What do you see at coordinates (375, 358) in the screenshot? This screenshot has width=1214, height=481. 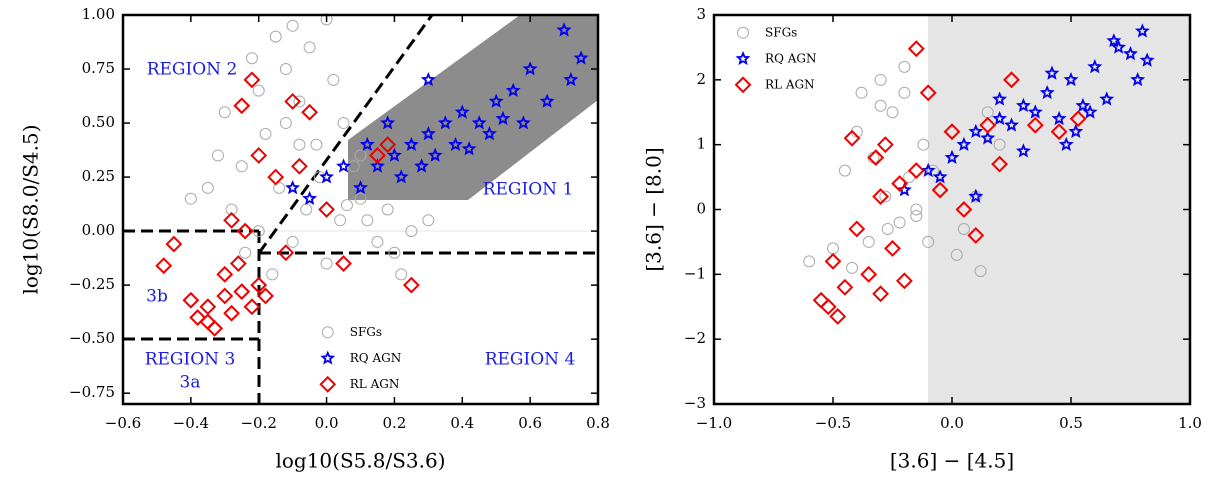 I see `legend-label: RQ AGN` at bounding box center [375, 358].